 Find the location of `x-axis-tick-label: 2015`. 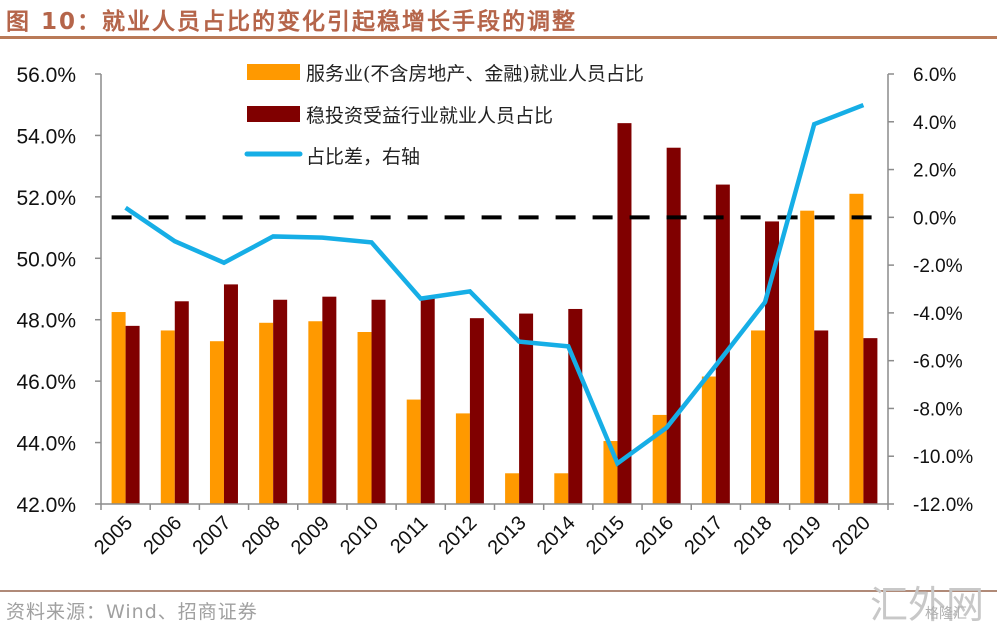

x-axis-tick-label: 2015 is located at coordinates (605, 535).